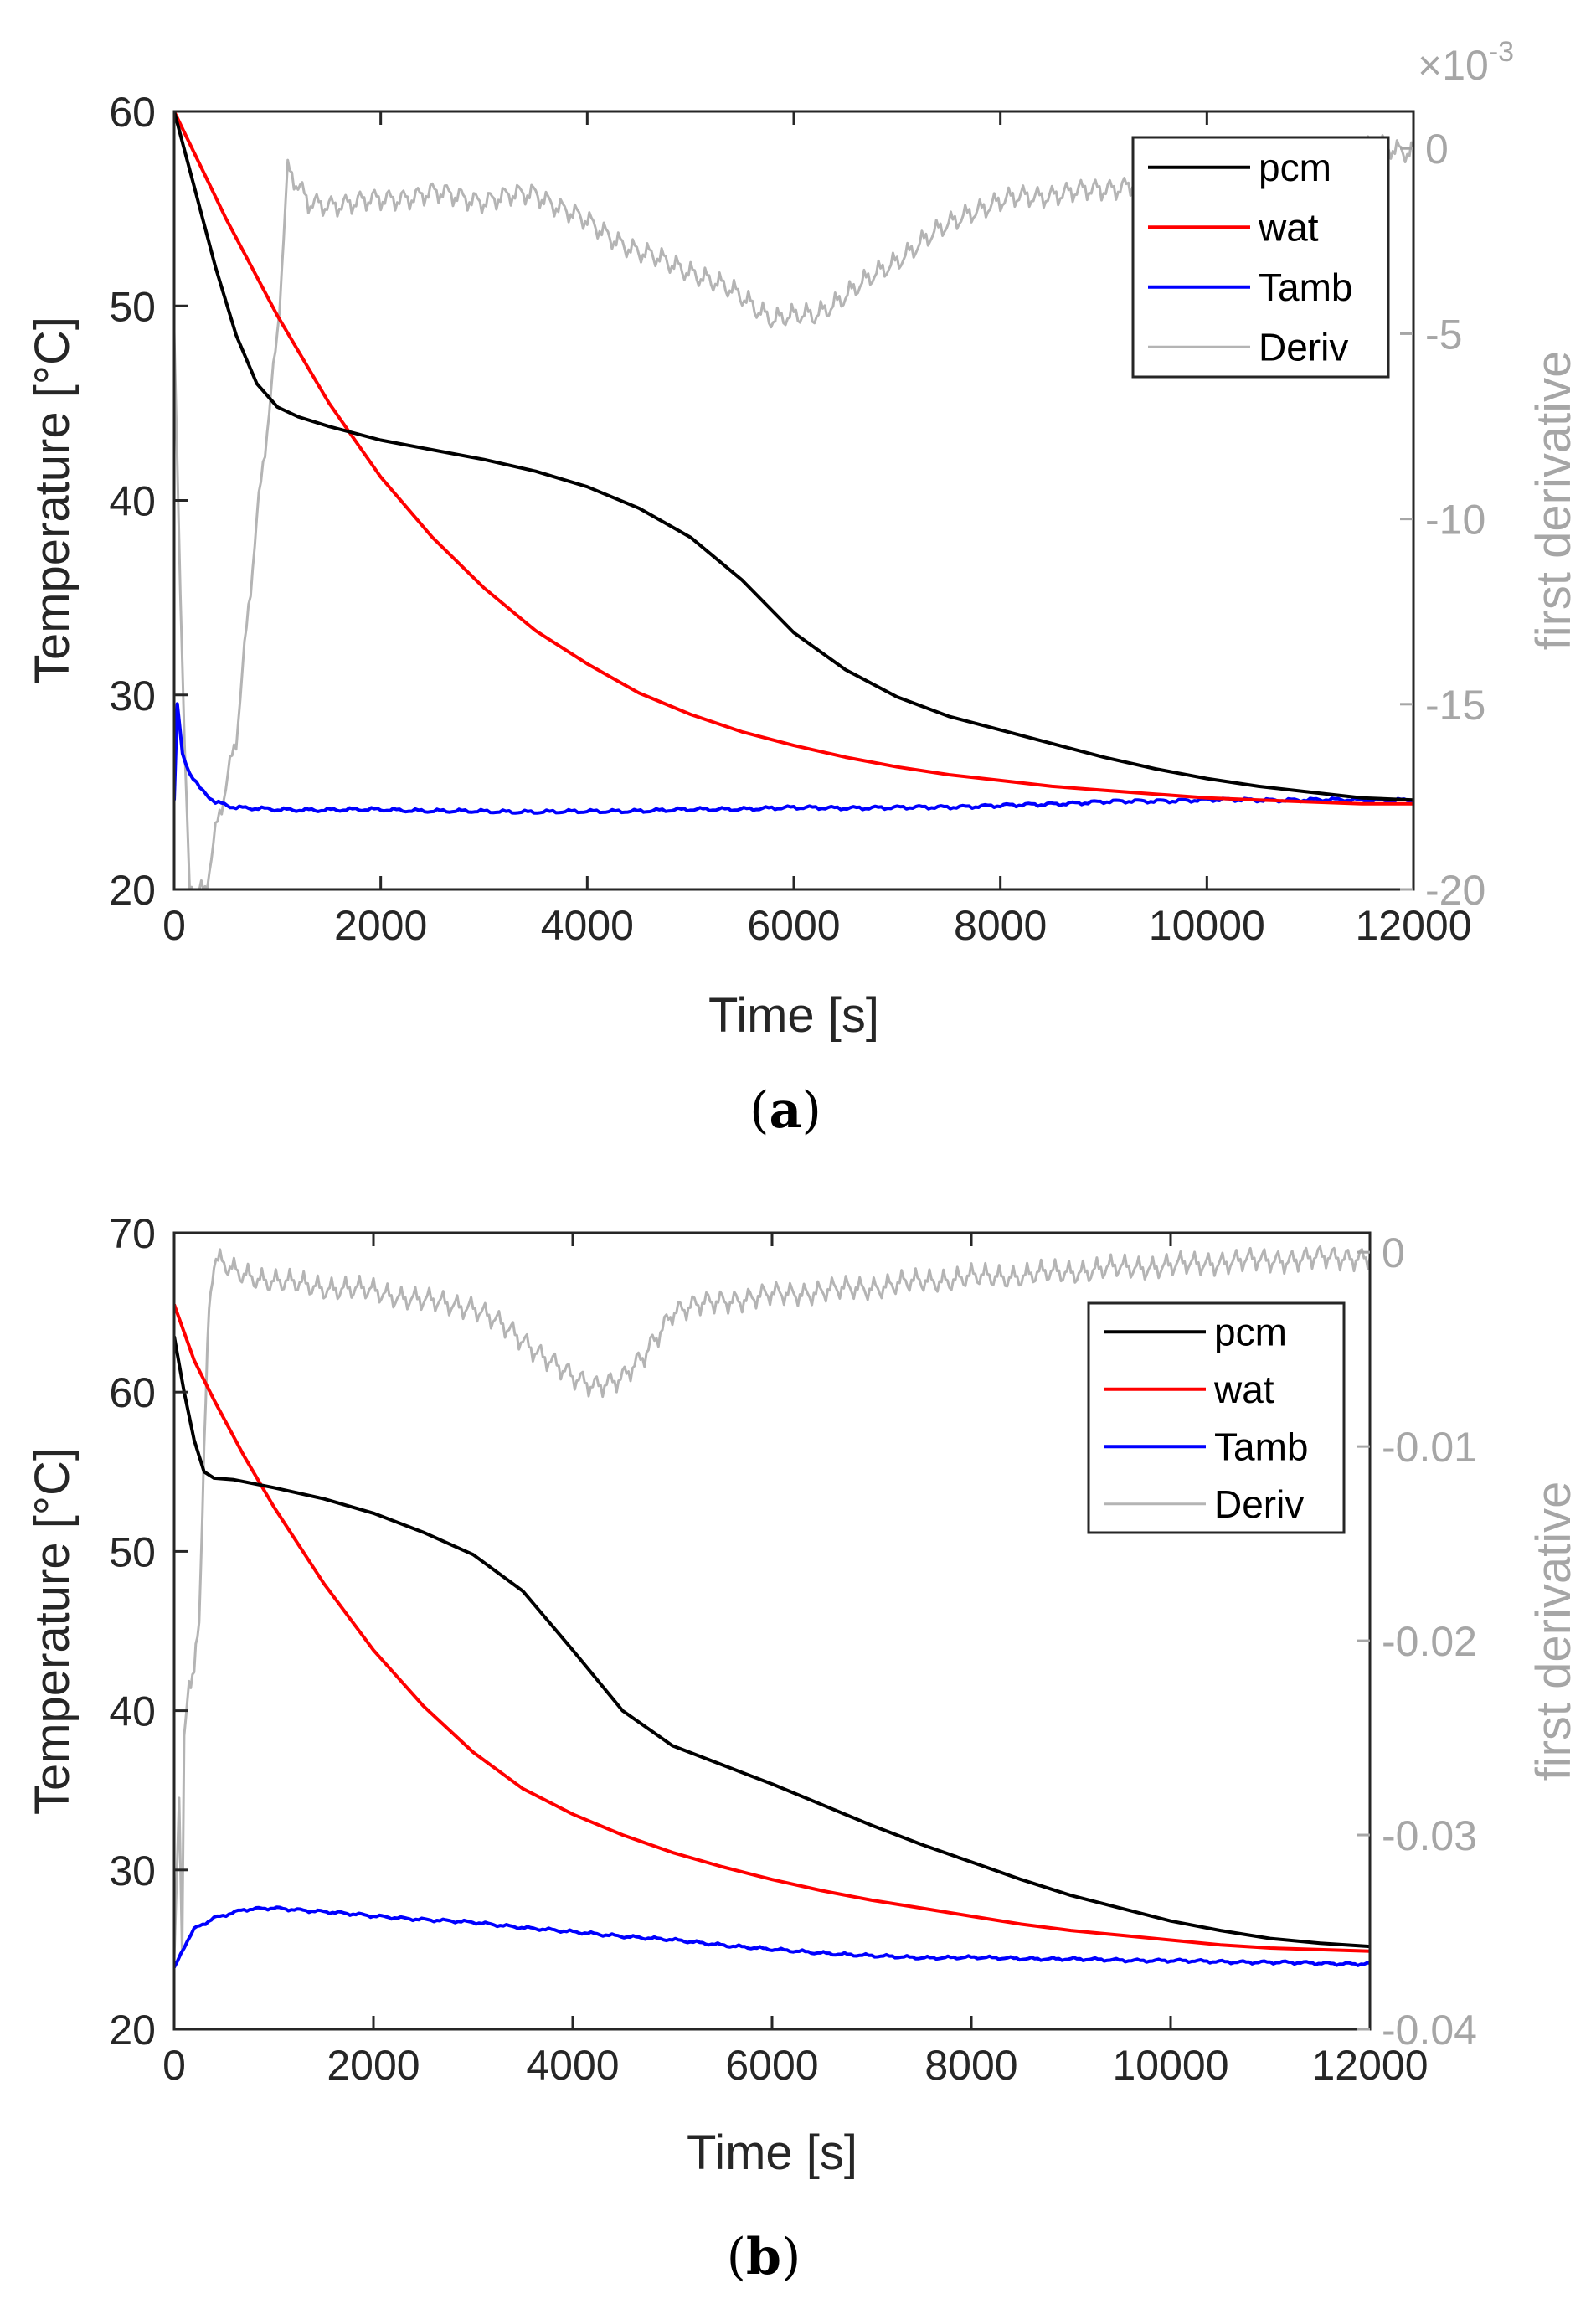  I want to click on y-tick-labels-b: 20 30 40 50 60 70, so click(132, 1632).